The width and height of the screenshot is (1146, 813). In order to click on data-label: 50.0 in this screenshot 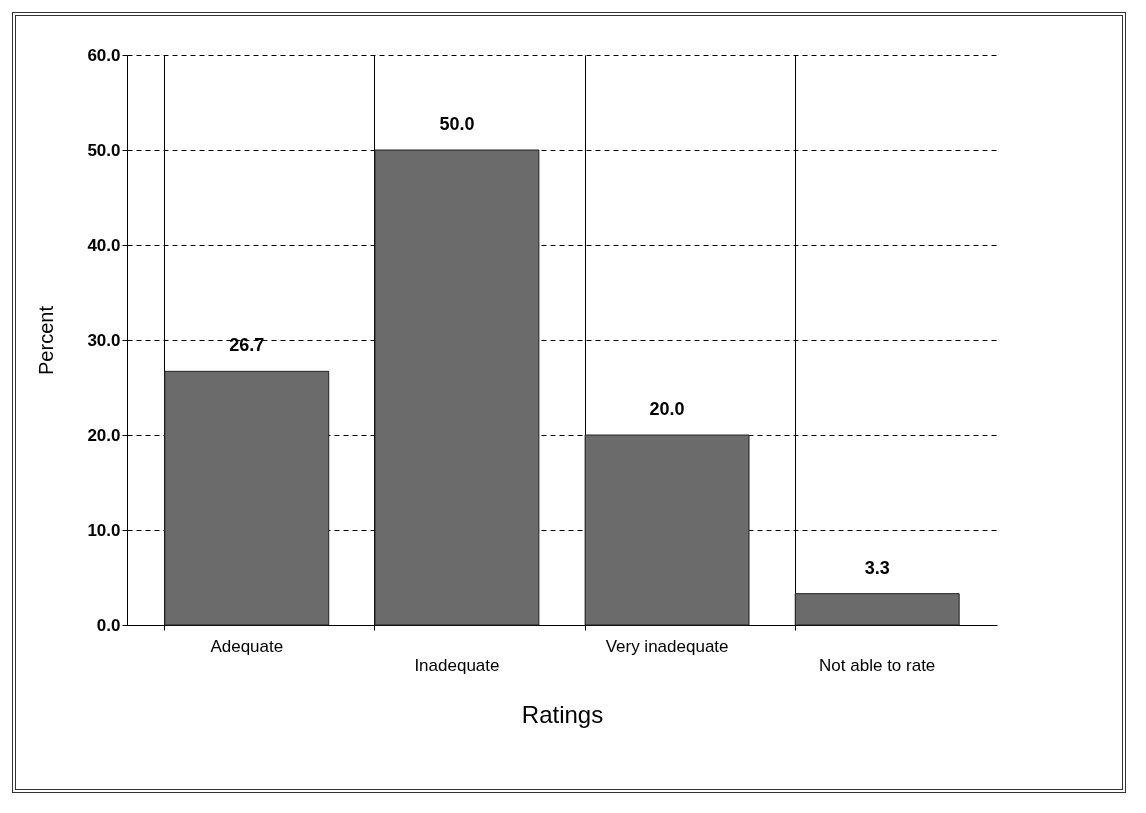, I will do `click(457, 124)`.